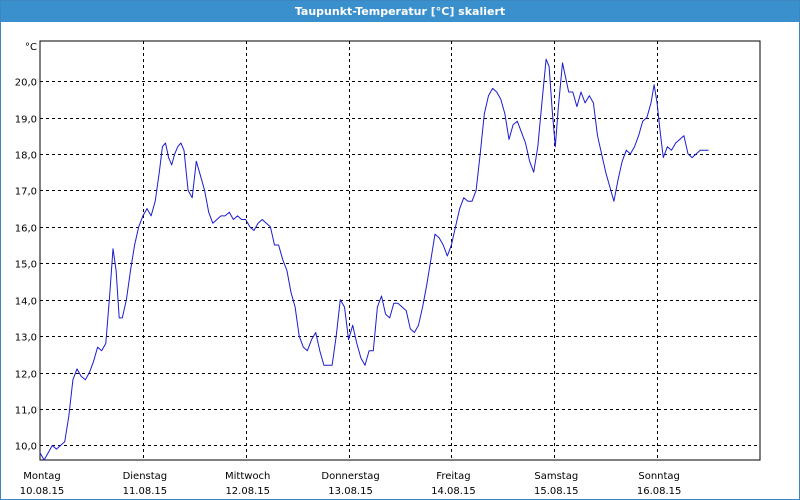 Image resolution: width=800 pixels, height=500 pixels. What do you see at coordinates (26, 338) in the screenshot?
I see `y-tick-label: 13,0` at bounding box center [26, 338].